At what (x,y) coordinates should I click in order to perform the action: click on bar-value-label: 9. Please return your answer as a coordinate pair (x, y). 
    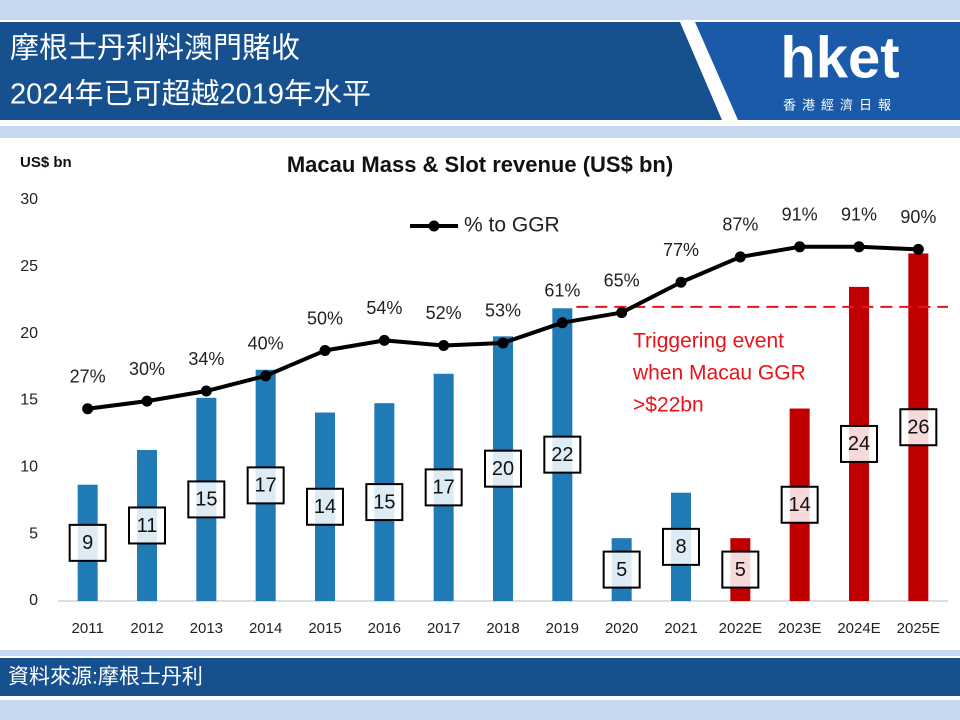
    Looking at the image, I should click on (87, 543).